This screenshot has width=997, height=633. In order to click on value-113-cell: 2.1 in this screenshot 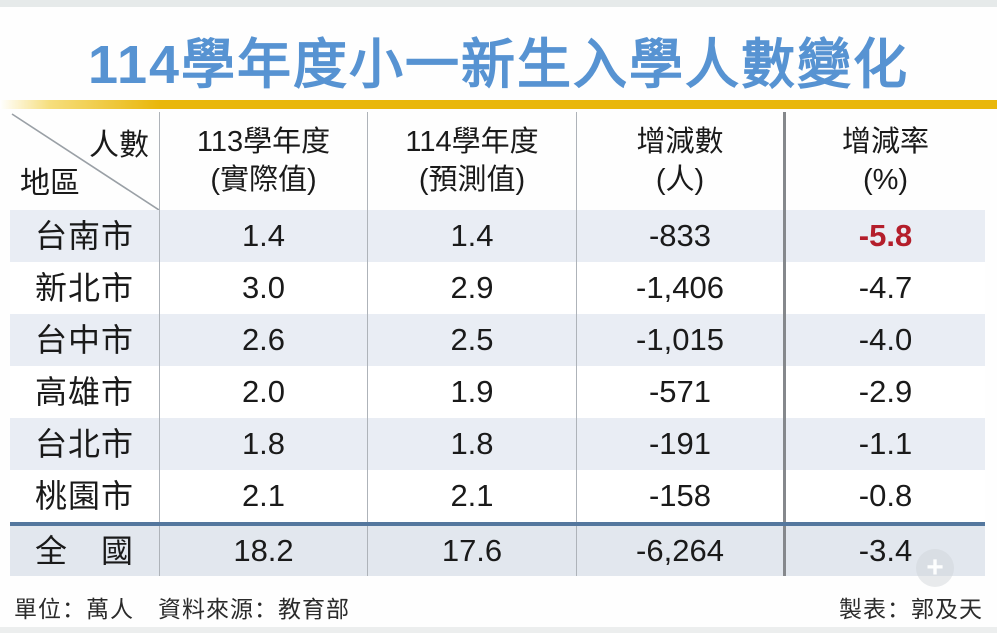, I will do `click(264, 496)`.